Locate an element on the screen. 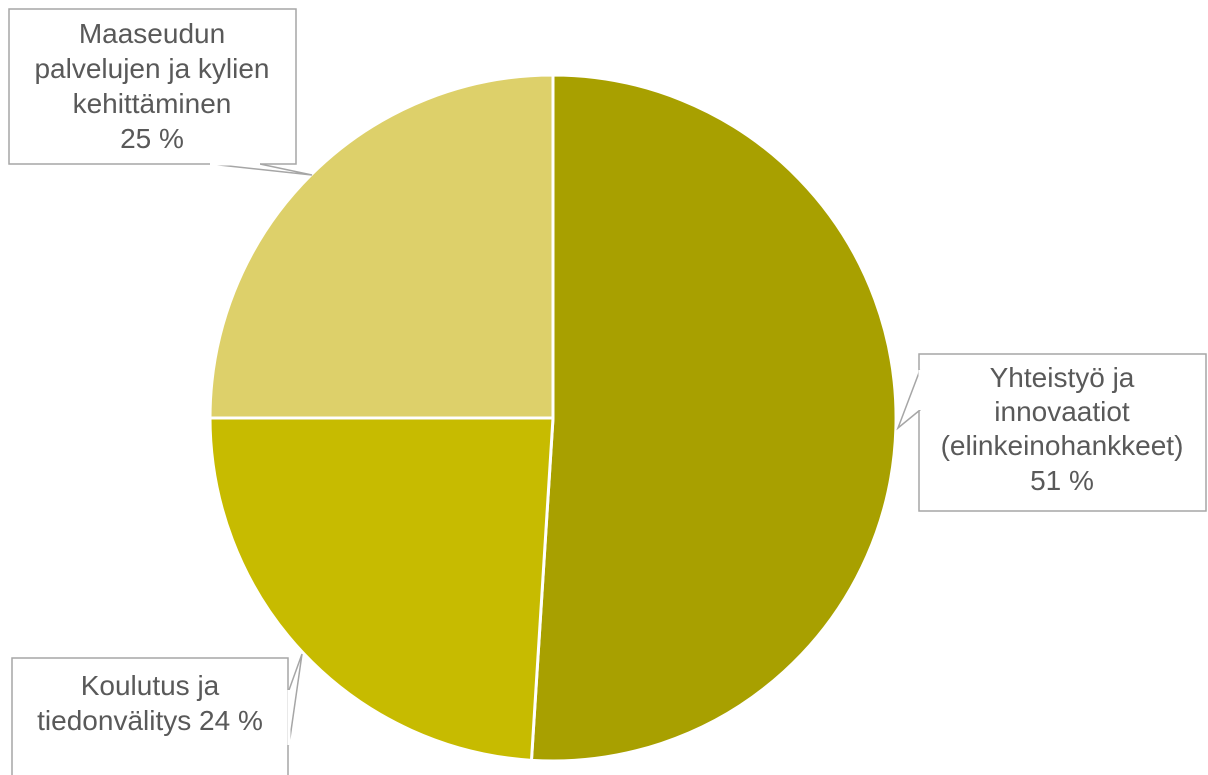  data-label-line: innovaatiot is located at coordinates (1062, 411).